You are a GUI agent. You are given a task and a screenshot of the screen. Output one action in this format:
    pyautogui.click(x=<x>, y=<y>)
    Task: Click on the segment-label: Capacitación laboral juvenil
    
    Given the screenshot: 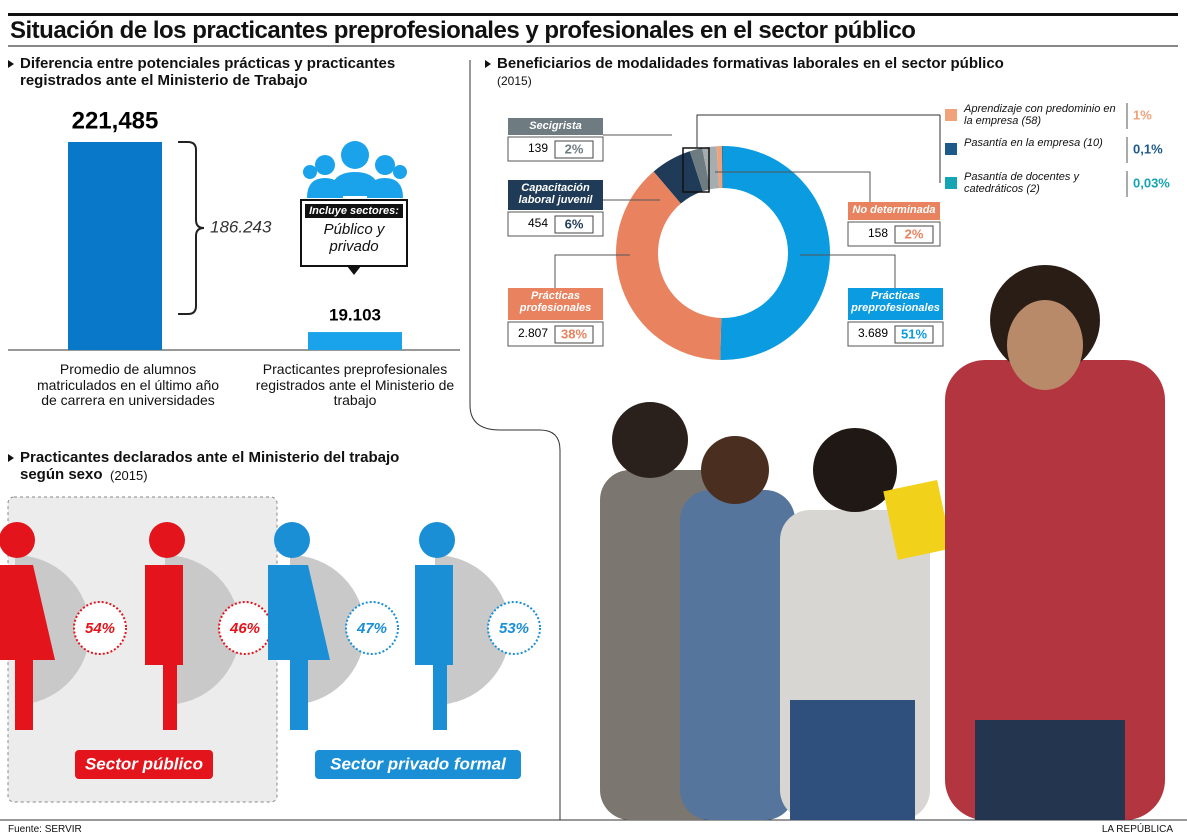 What is the action you would take?
    pyautogui.click(x=555, y=194)
    